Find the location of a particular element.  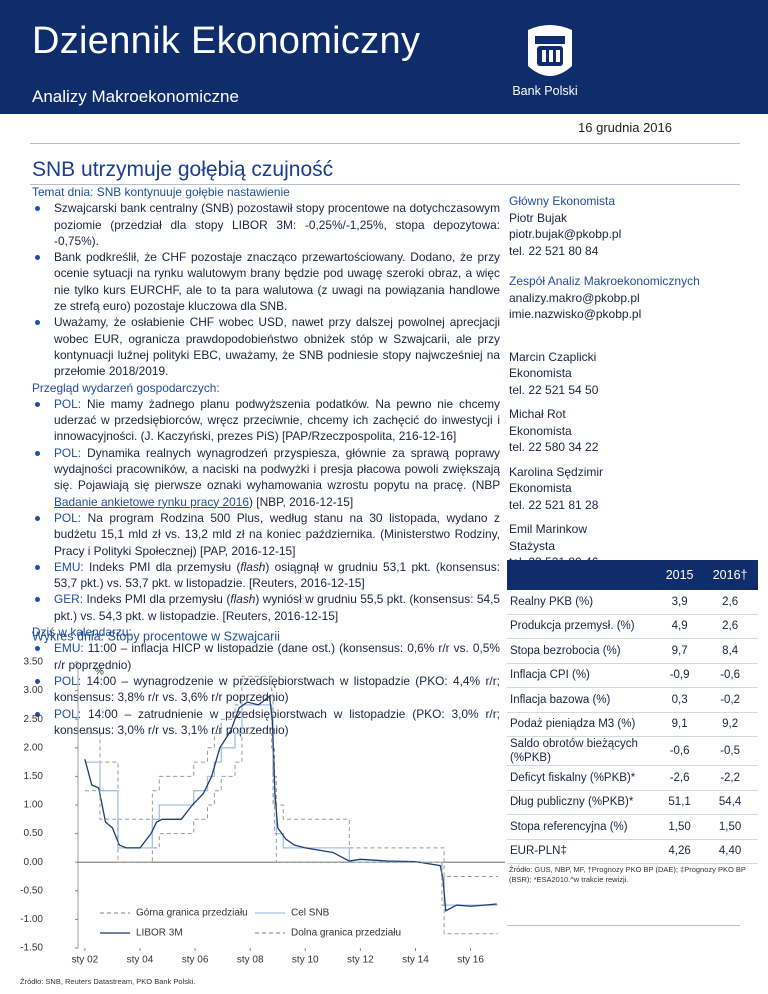

value-cell: 4,26 is located at coordinates (680, 851).